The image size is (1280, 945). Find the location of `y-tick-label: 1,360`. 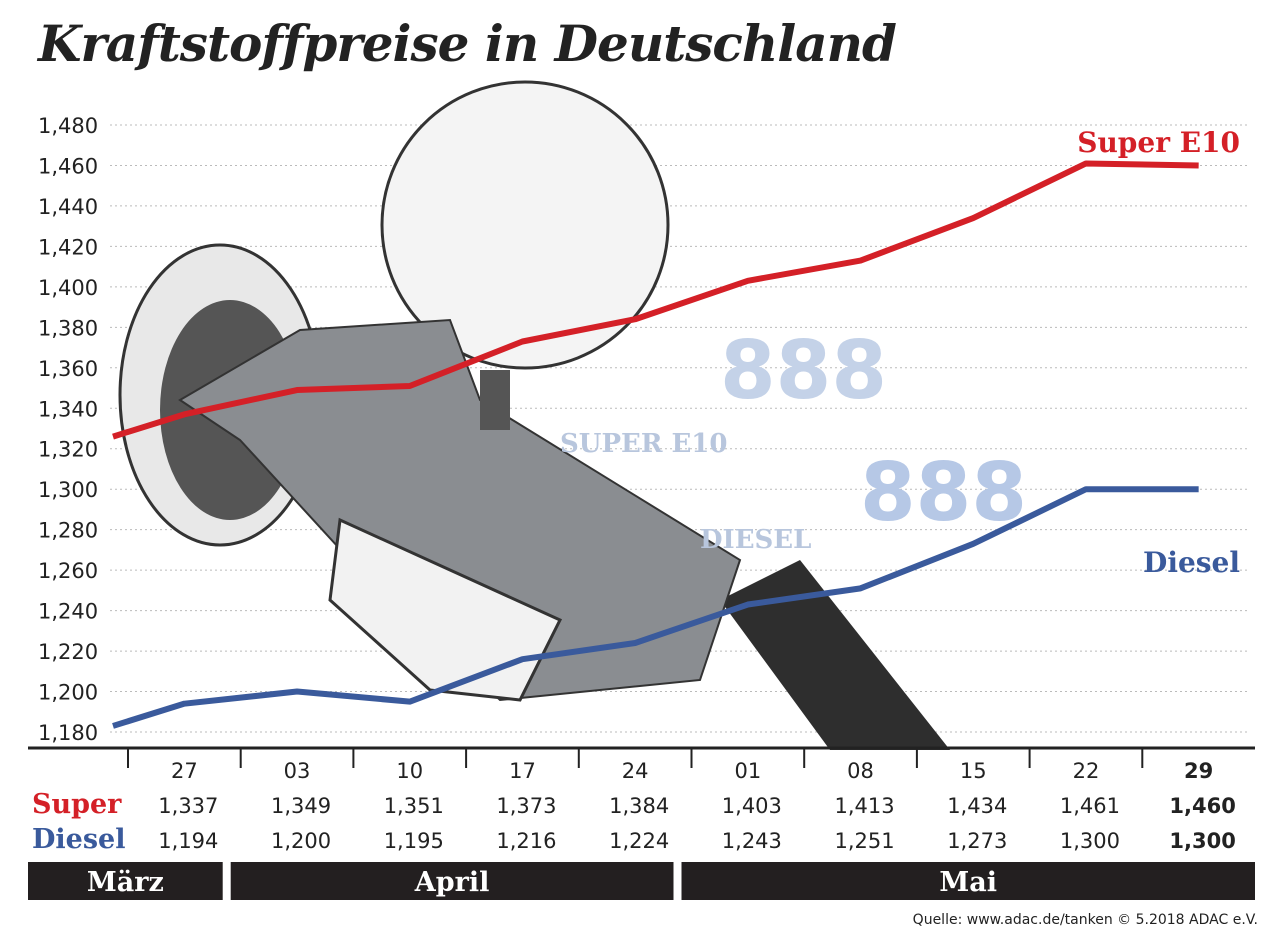

y-tick-label: 1,360 is located at coordinates (68, 369).